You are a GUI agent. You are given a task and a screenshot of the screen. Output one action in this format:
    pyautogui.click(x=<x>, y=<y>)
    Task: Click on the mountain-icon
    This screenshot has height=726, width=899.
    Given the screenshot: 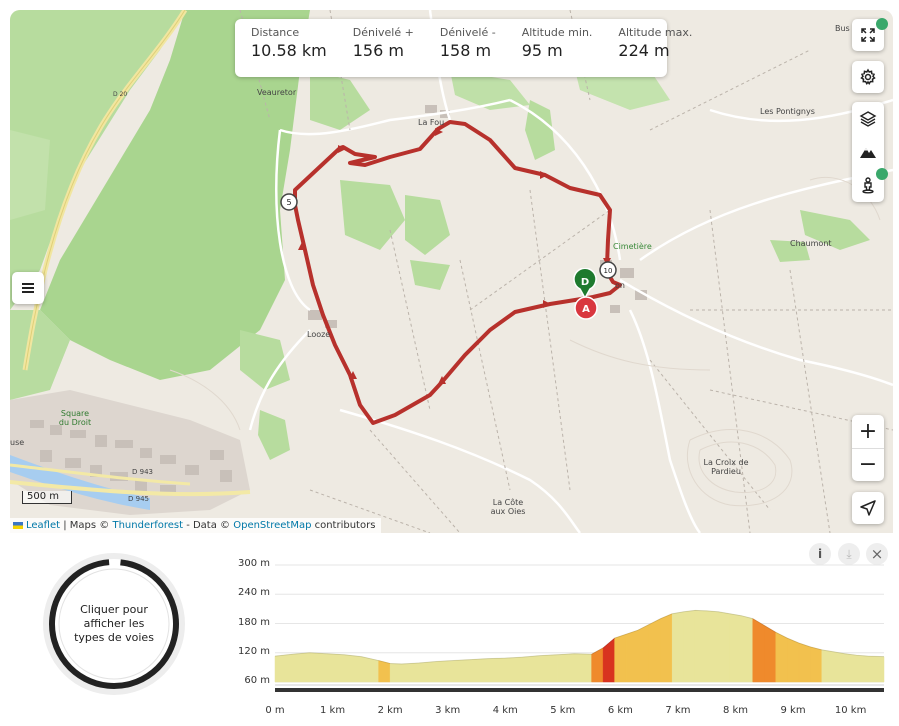 What is the action you would take?
    pyautogui.click(x=868, y=152)
    